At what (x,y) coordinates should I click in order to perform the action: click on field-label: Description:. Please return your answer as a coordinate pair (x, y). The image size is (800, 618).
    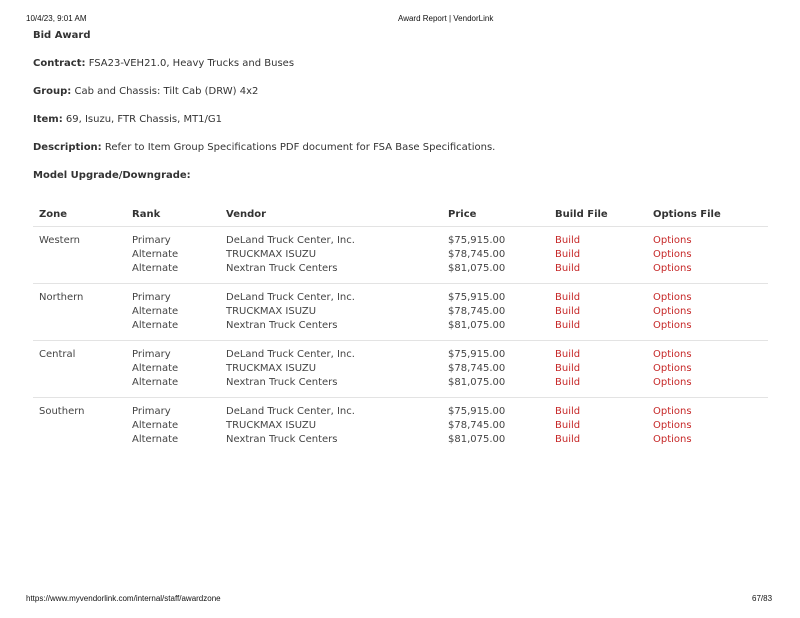
    Looking at the image, I should click on (67, 147).